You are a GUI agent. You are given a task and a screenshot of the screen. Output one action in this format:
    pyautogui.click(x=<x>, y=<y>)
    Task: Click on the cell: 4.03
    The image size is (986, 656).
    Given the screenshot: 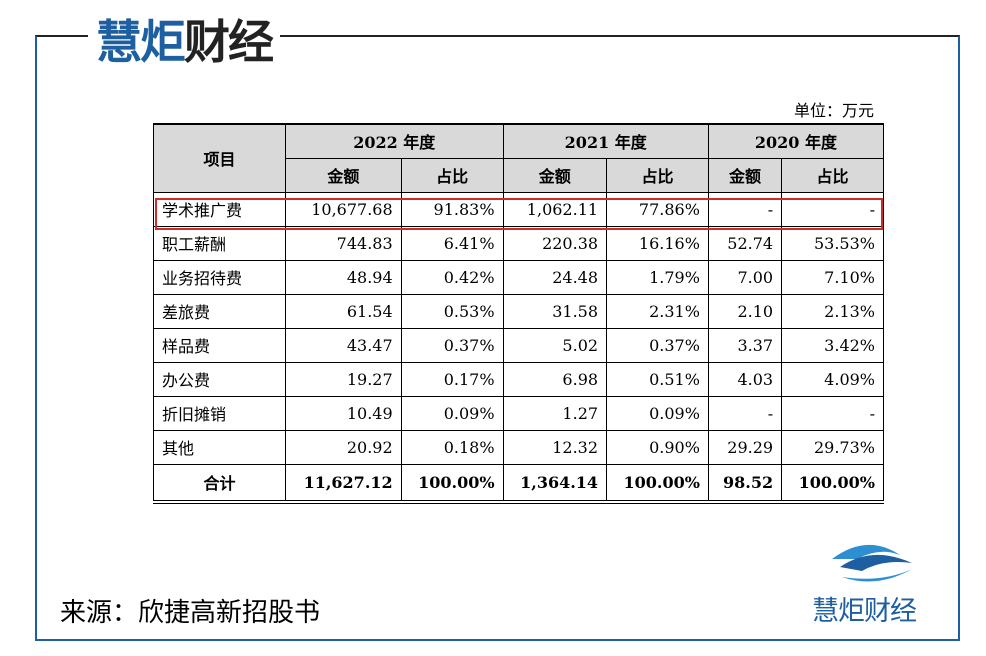 What is the action you would take?
    pyautogui.click(x=745, y=379)
    